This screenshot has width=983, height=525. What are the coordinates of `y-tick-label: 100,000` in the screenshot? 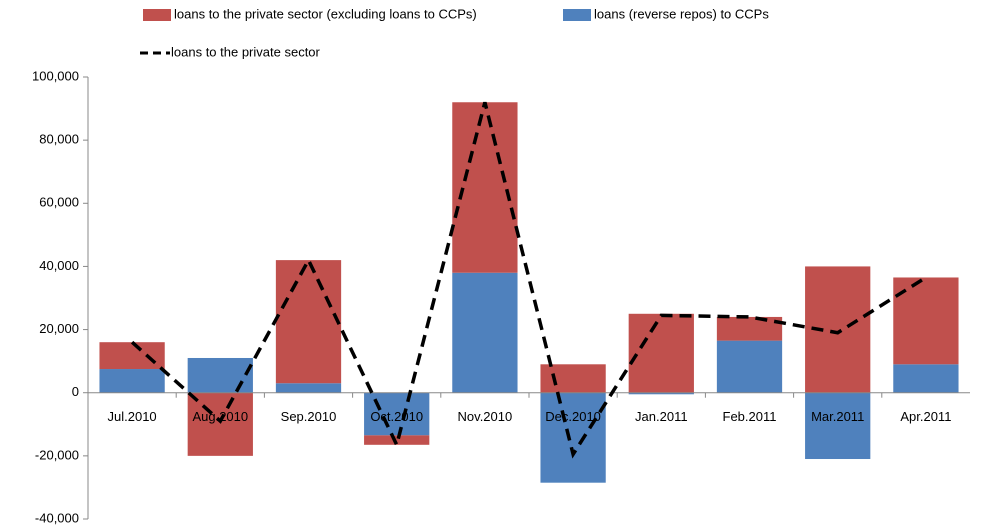 It's located at (55, 75).